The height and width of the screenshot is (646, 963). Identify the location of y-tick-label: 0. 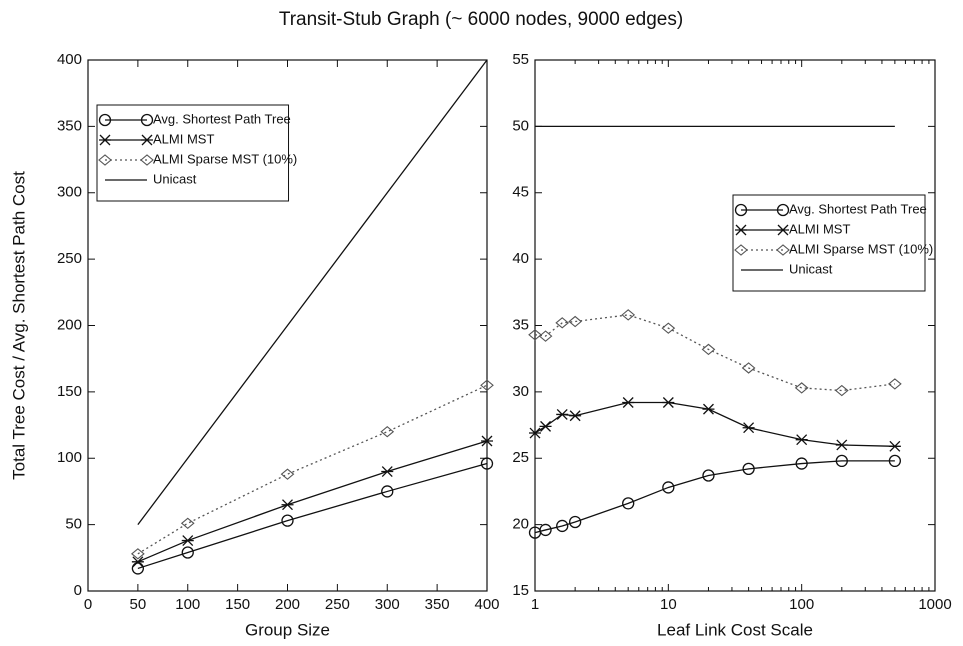
(78, 590).